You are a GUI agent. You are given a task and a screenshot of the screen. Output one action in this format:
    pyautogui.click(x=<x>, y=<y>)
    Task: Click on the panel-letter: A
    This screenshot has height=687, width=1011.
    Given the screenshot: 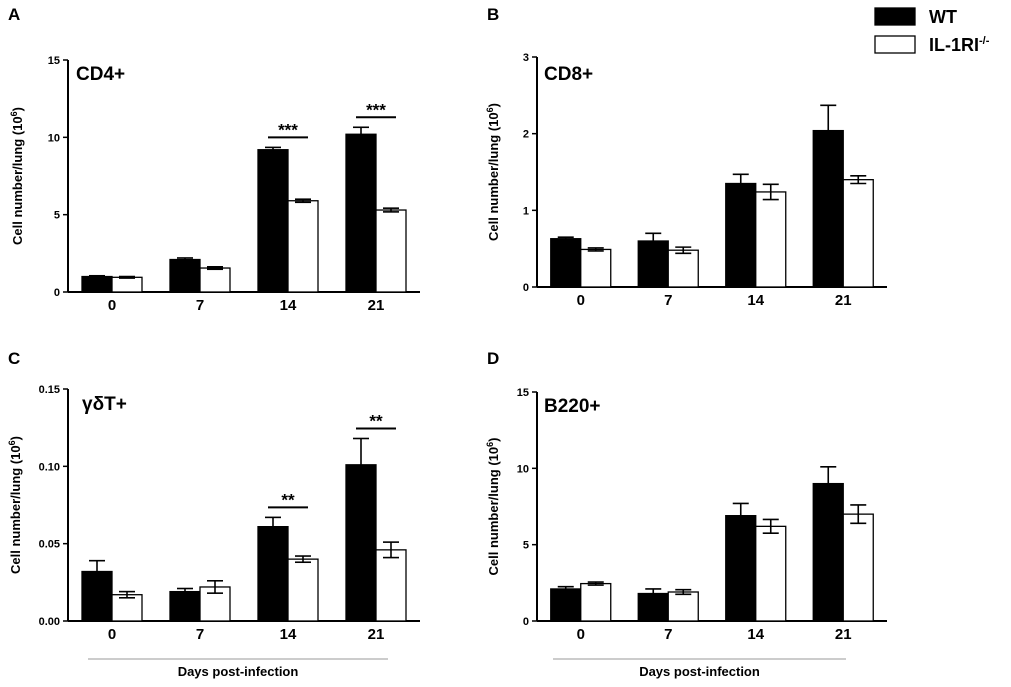 What is the action you would take?
    pyautogui.click(x=14, y=14)
    